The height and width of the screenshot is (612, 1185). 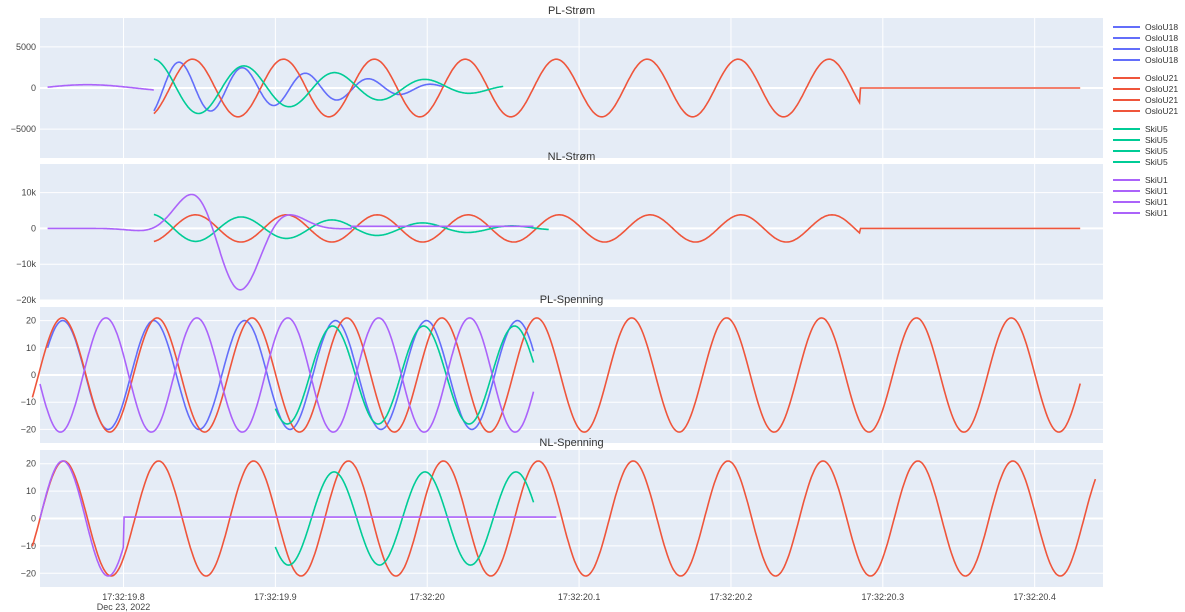 What do you see at coordinates (23, 129) in the screenshot?
I see `y-tick-label: −5000` at bounding box center [23, 129].